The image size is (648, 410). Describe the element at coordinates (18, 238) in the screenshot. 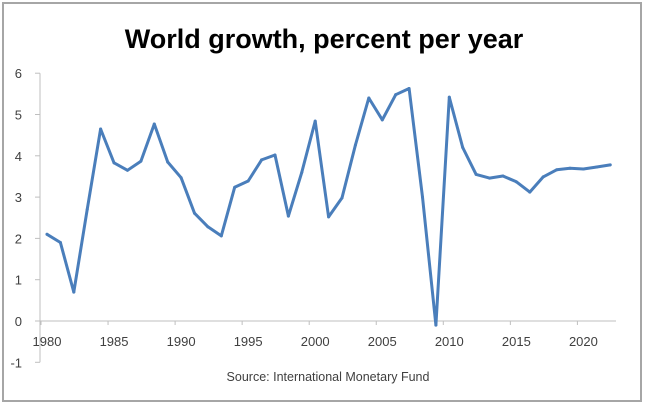

I see `y-tick-label: 2` at that location.